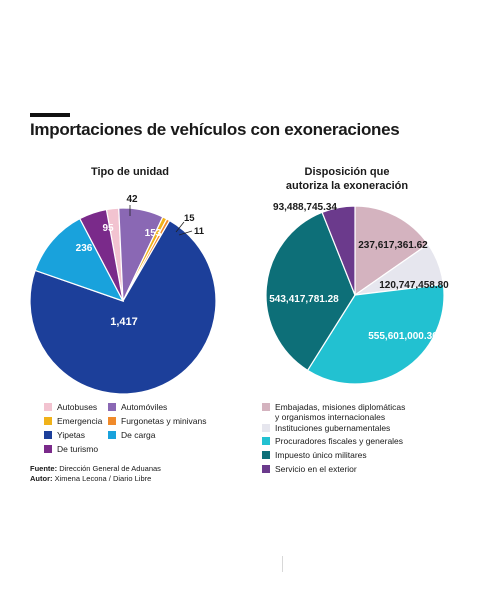  I want to click on pie-disposicion, so click(355, 295).